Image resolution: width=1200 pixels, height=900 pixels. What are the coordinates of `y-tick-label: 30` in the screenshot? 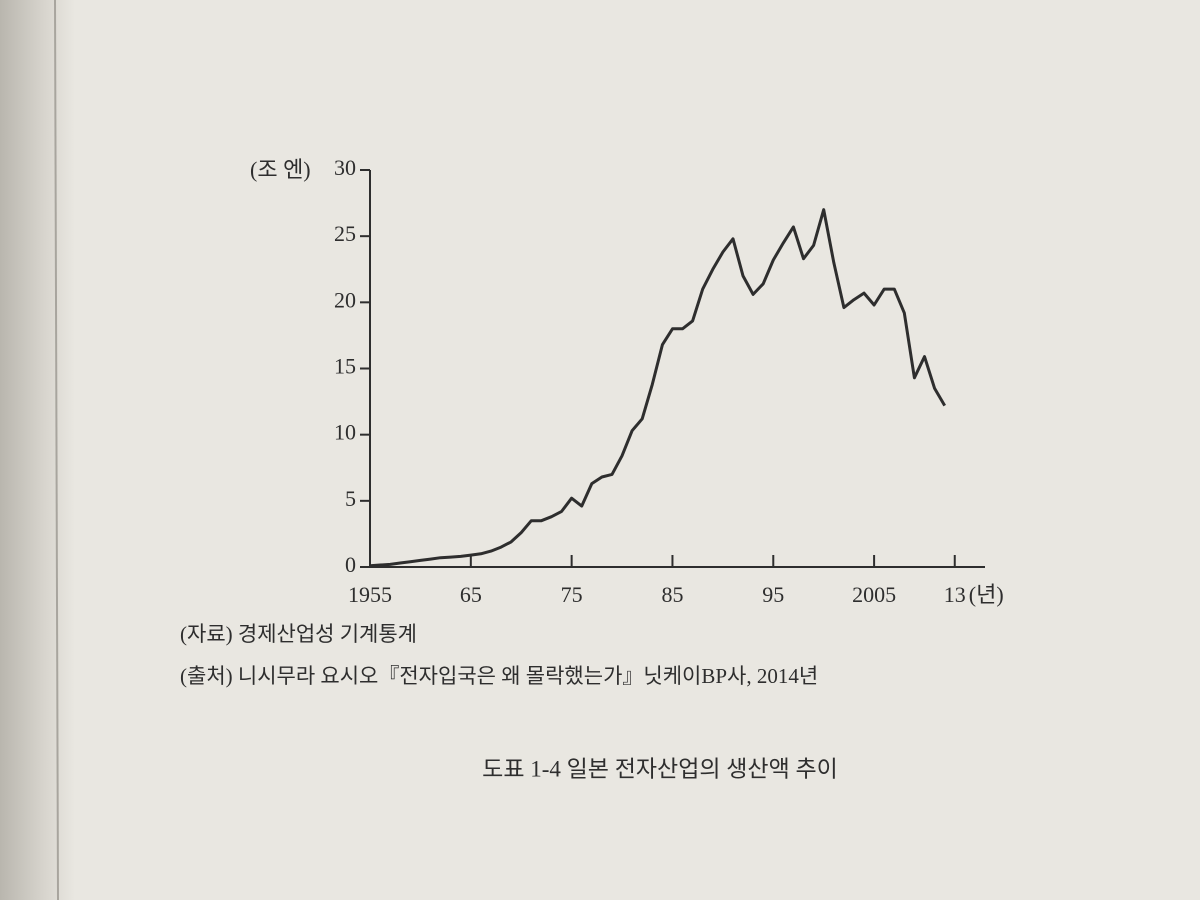 It's located at (345, 167).